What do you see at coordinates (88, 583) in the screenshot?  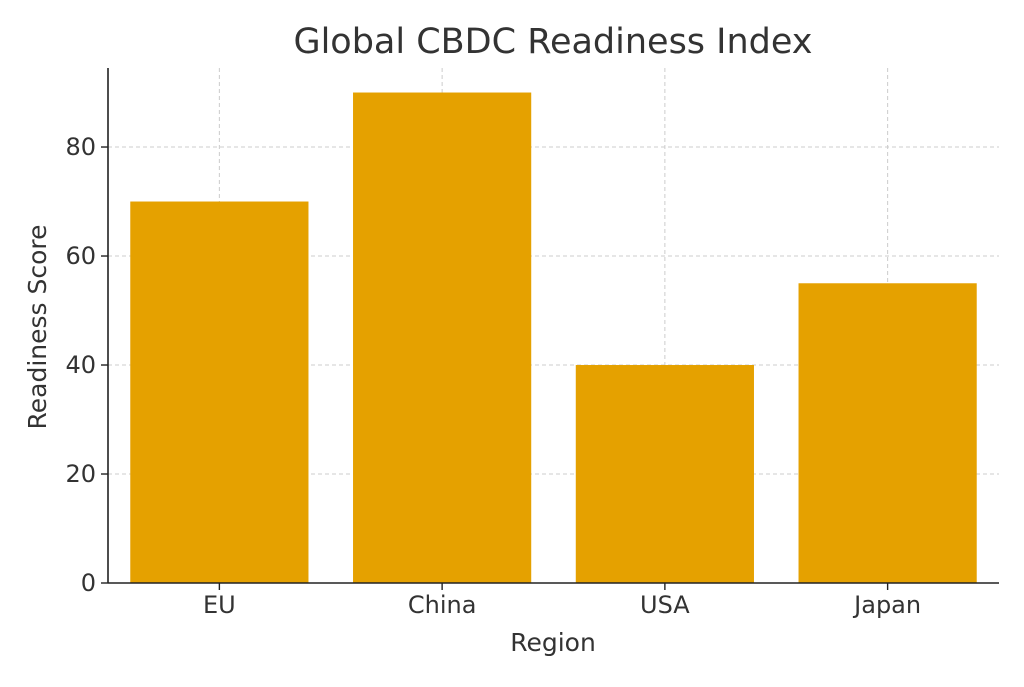 I see `y-tick-label: 0` at bounding box center [88, 583].